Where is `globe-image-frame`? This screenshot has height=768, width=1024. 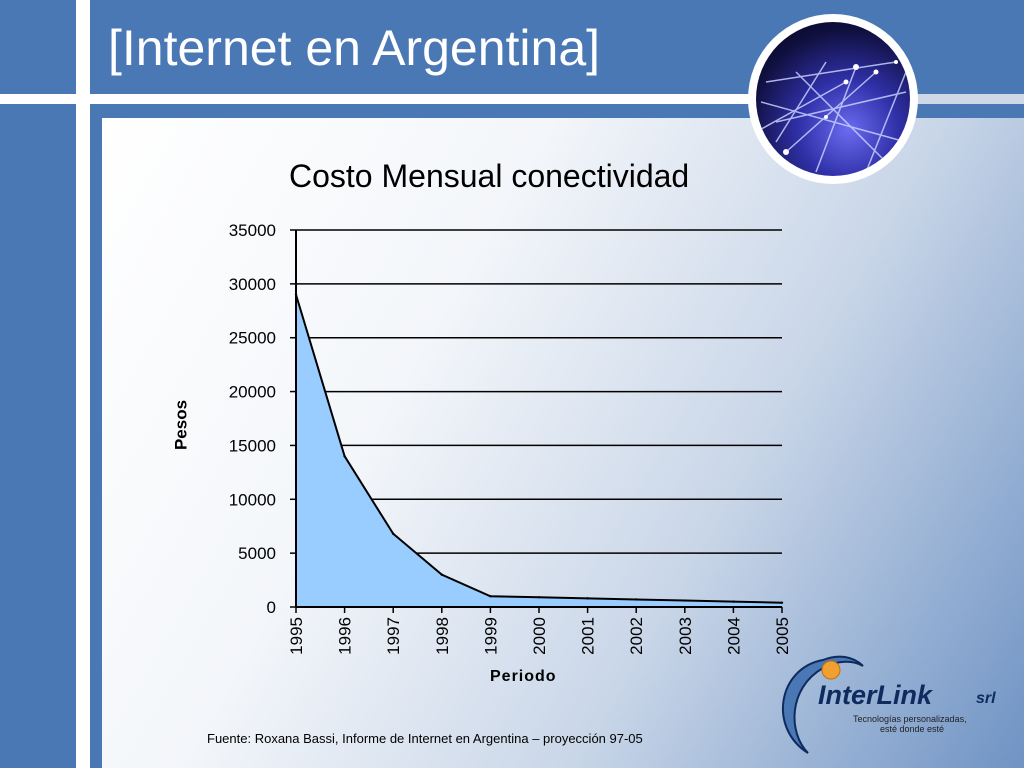
globe-image-frame is located at coordinates (833, 99).